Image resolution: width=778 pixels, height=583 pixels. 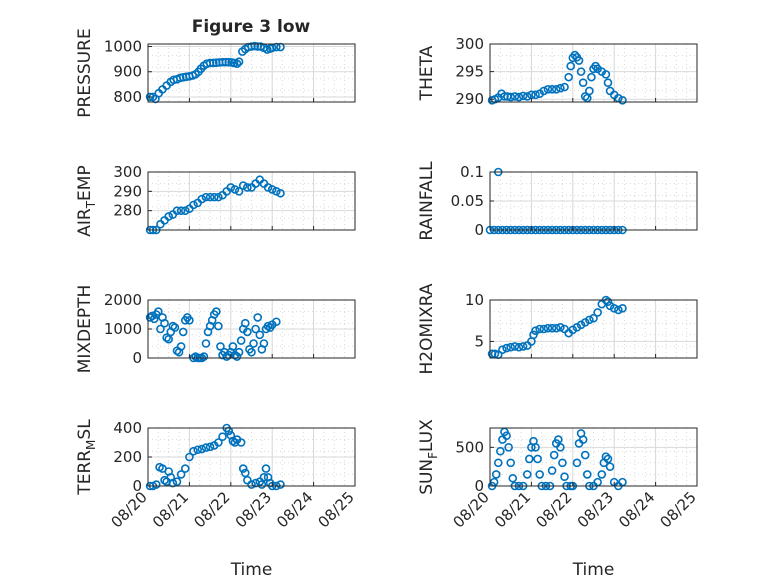 I want to click on y-axis-label: H2OMIXRA, so click(x=427, y=328).